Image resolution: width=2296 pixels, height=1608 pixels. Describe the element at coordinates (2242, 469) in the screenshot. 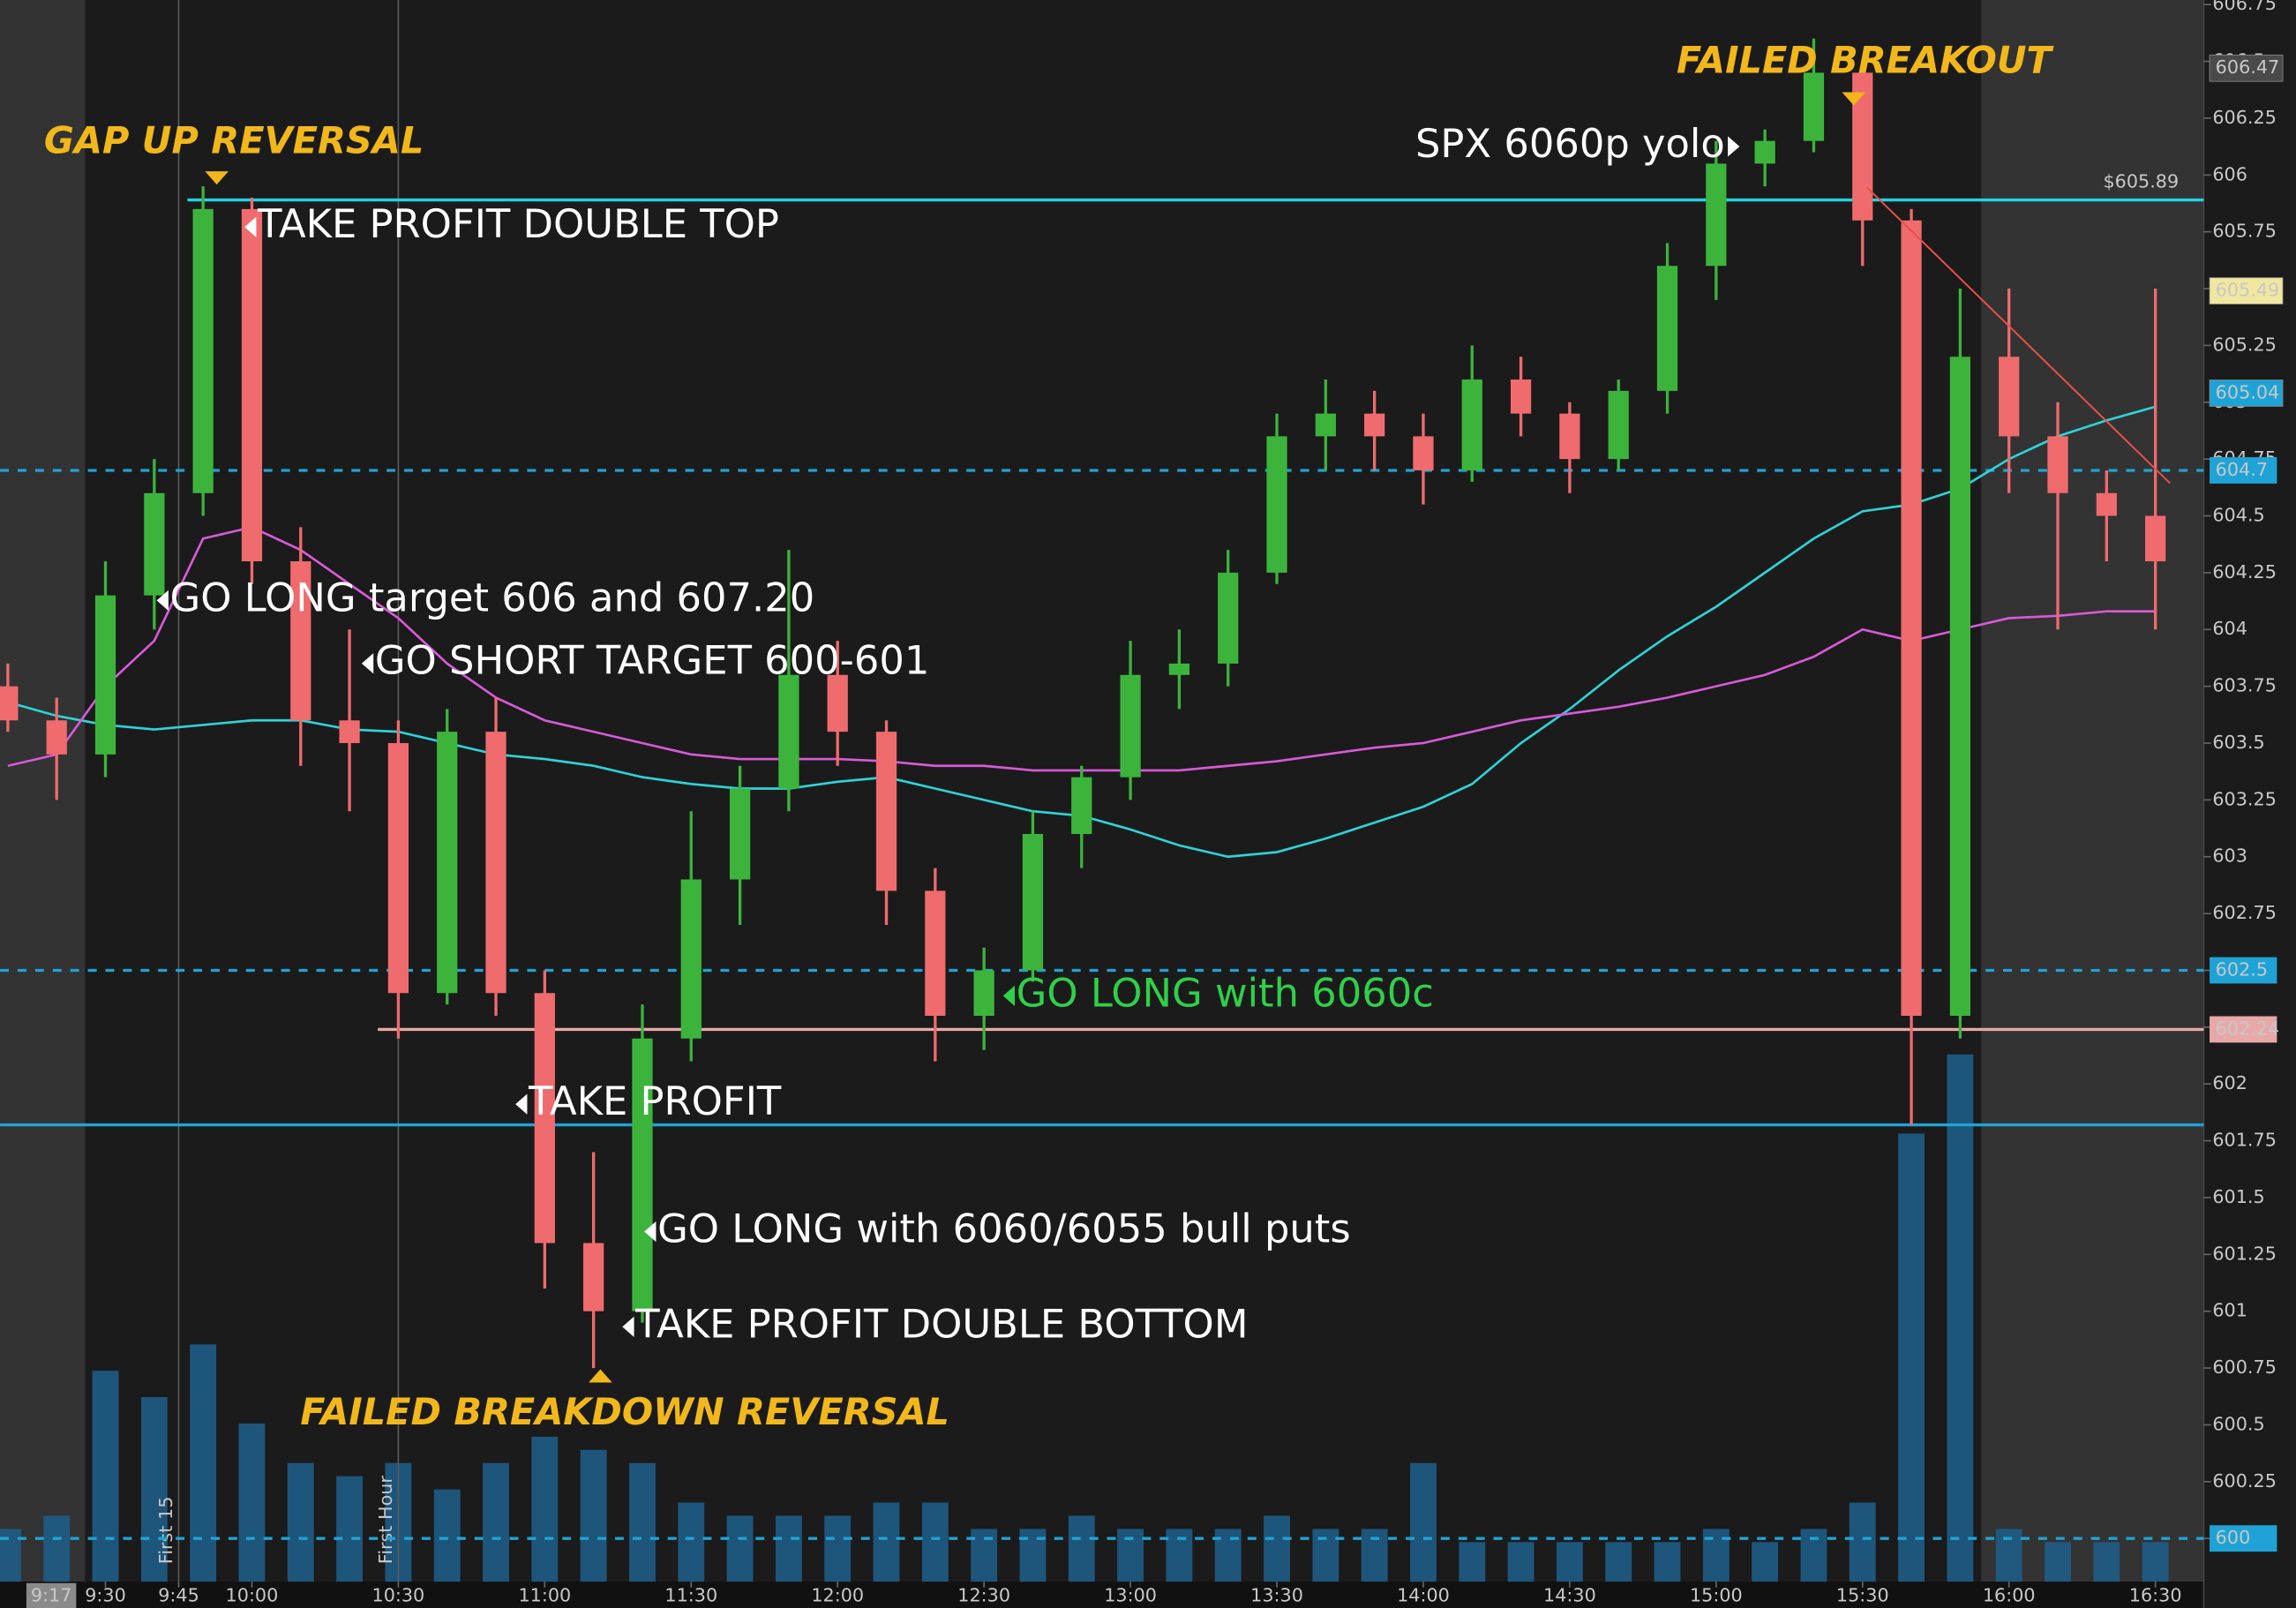

I see `level-box-label: 604.7` at that location.